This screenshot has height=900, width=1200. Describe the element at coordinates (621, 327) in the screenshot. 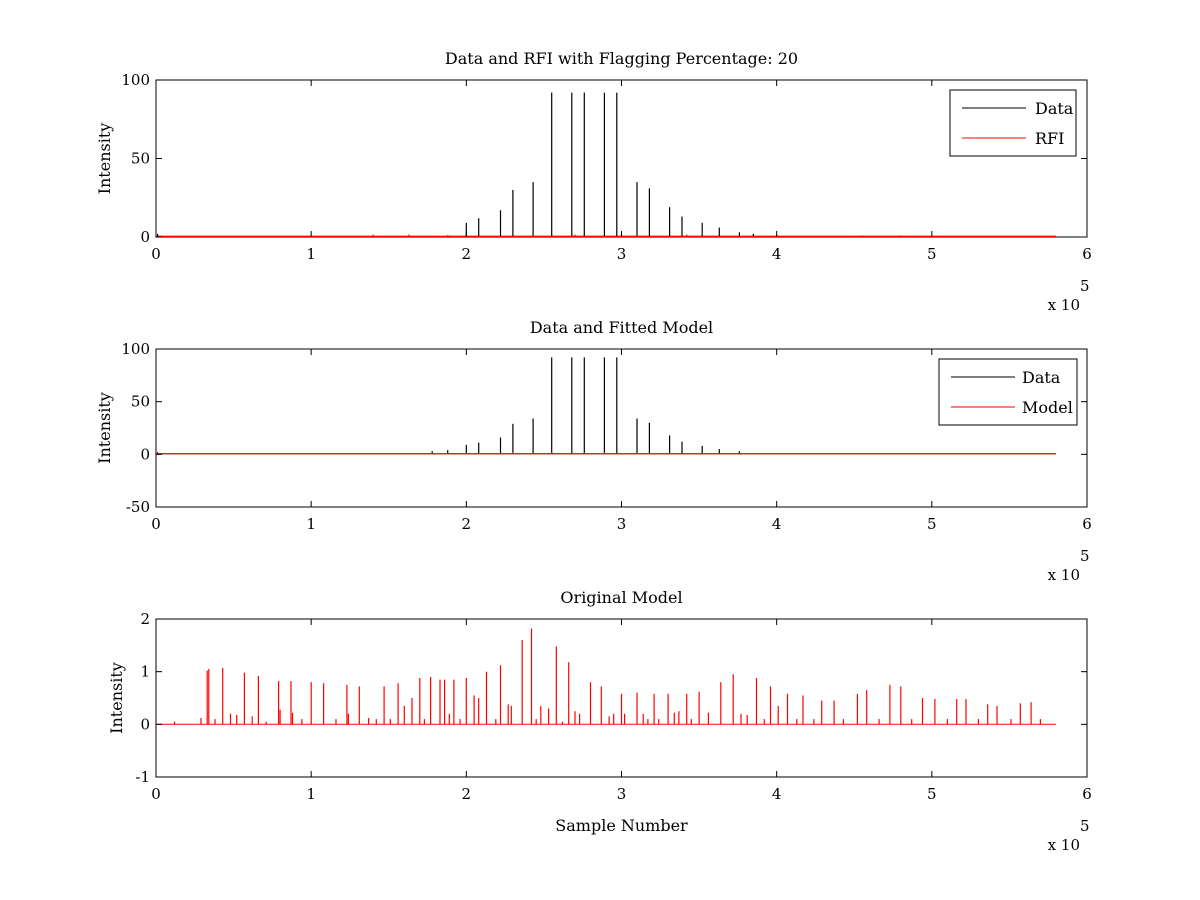

I see `chart-title: Data and Fitted Model` at that location.